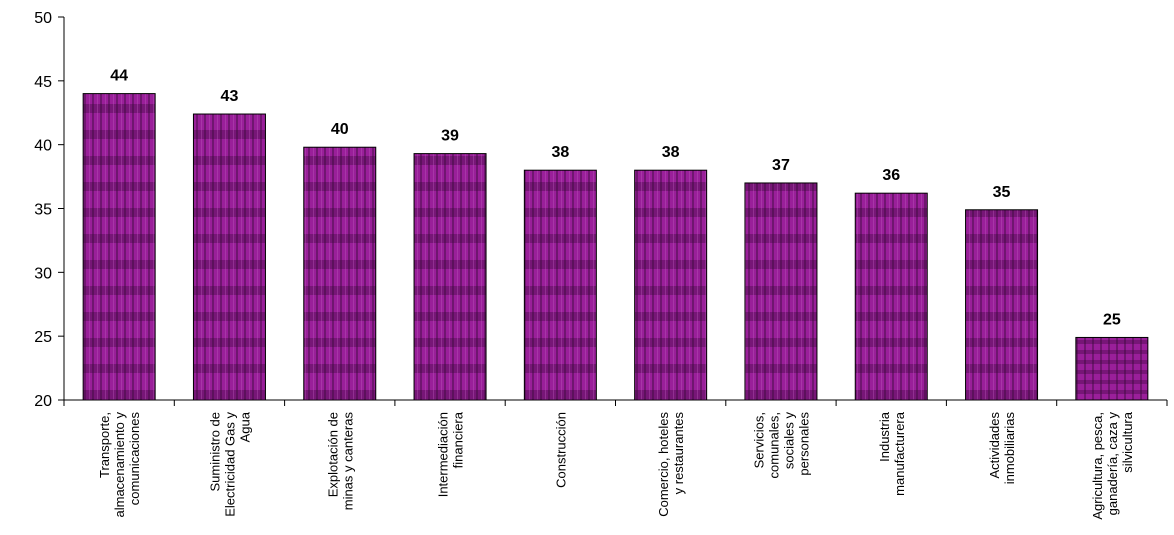 The image size is (1174, 535). I want to click on category-label-line: Transporte,, so click(104, 445).